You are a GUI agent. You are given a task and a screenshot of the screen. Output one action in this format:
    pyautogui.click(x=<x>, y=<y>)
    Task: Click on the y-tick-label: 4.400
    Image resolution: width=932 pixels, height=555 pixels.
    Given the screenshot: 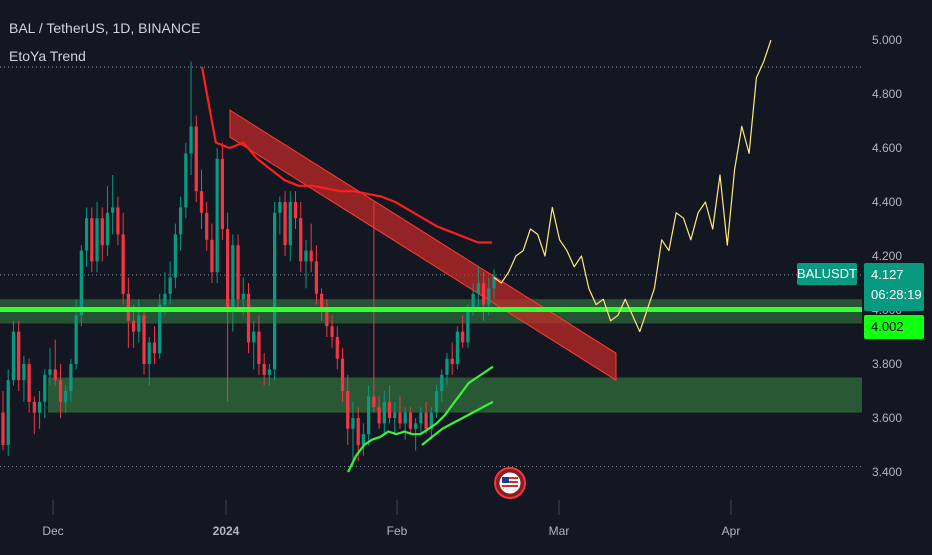 What is the action you would take?
    pyautogui.click(x=887, y=202)
    